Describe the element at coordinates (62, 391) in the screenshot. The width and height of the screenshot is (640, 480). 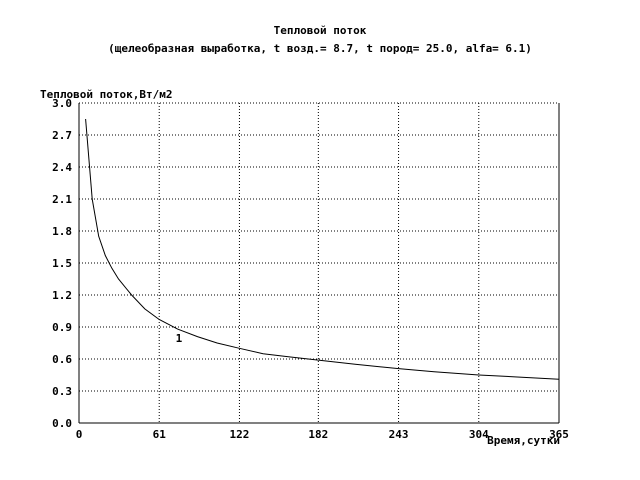
I see `y-tick-label: 0.3` at that location.